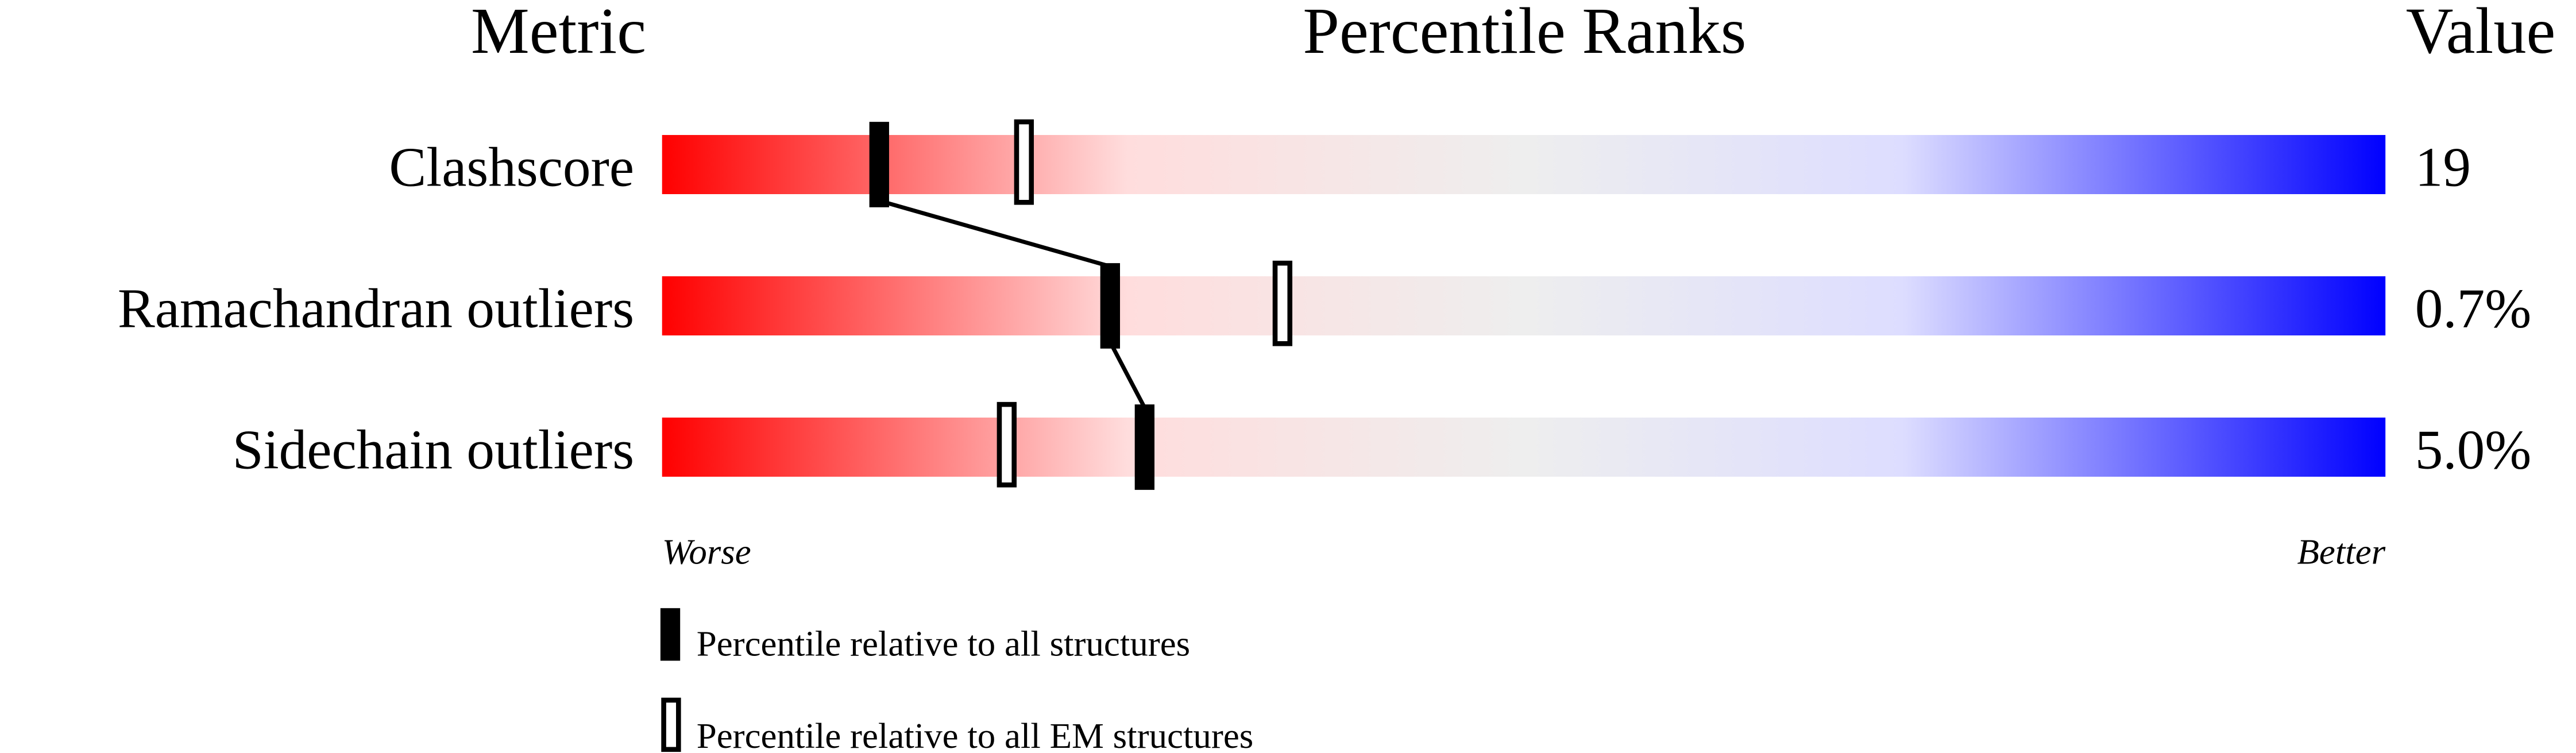  I want to click on axis-label-better: Better, so click(2341, 552).